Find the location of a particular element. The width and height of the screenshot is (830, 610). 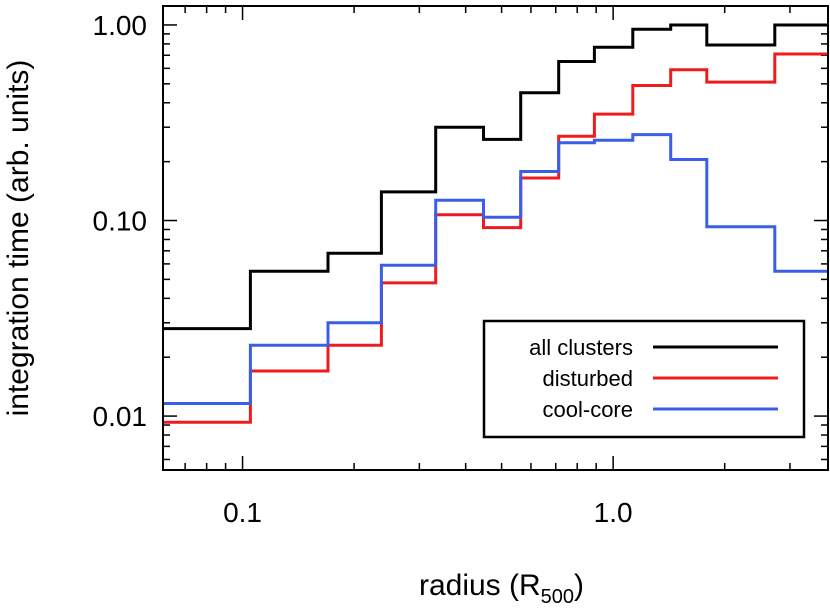

x-tick-label: 1.0 is located at coordinates (613, 512).